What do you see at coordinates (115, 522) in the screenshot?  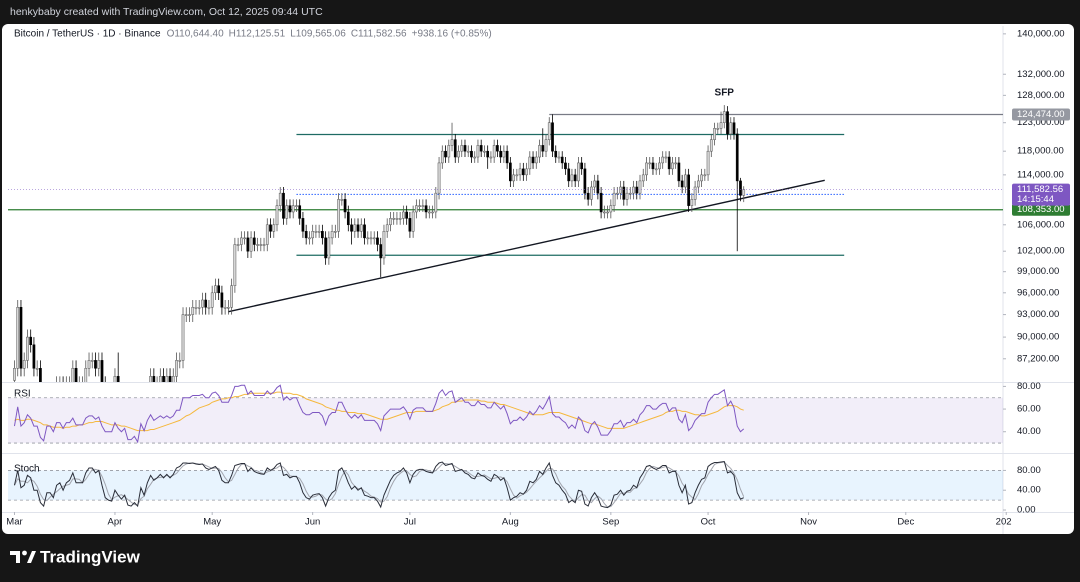 I see `x-tick-label: Apr` at bounding box center [115, 522].